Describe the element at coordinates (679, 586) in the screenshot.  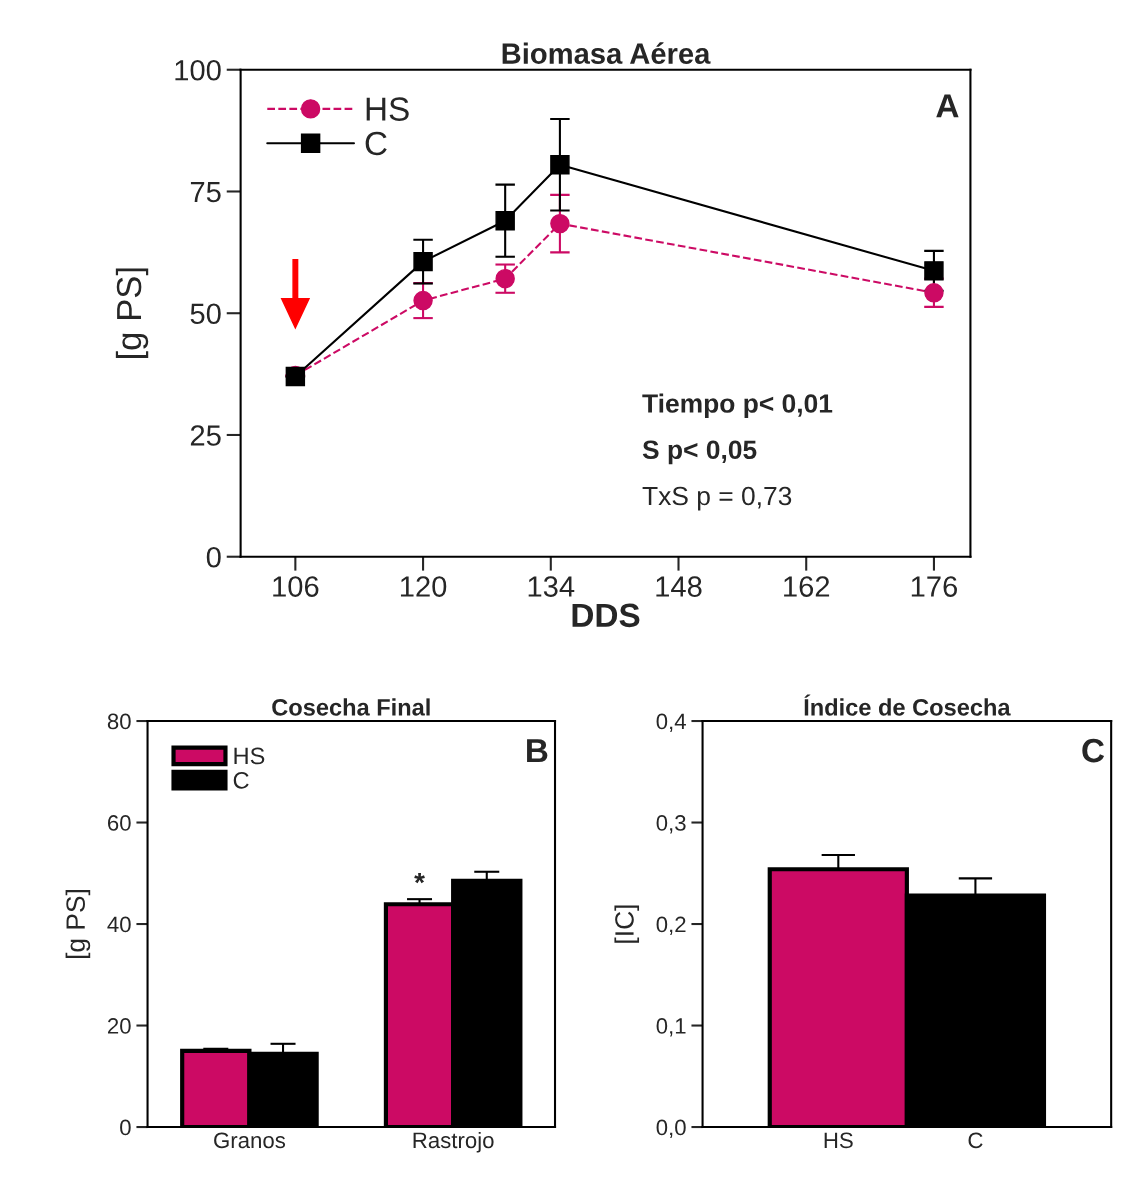
I see `x-tick-label: 148` at that location.